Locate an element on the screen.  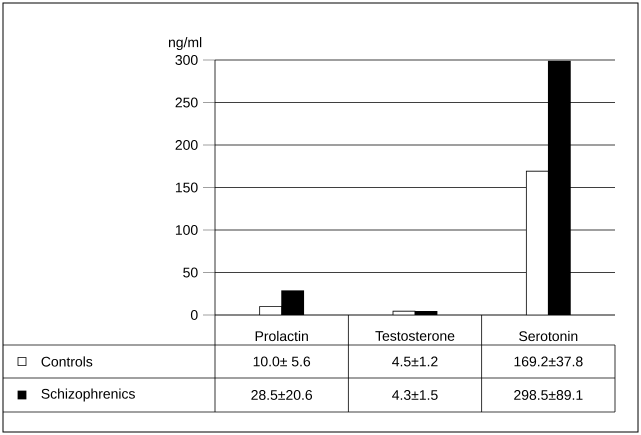
y-axis-title: ng/ml is located at coordinates (185, 43).